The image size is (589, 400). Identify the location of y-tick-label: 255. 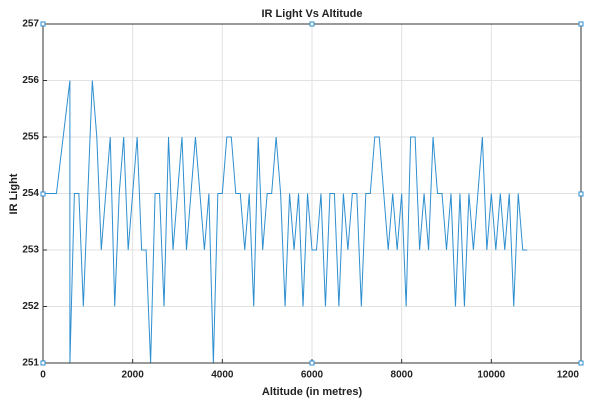
(30, 137).